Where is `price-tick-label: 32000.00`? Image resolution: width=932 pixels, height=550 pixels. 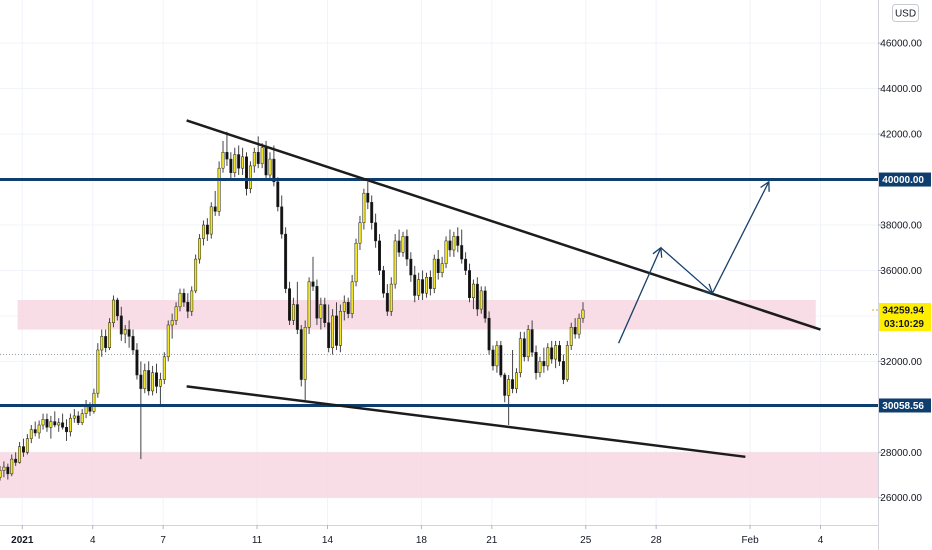
price-tick-label: 32000.00 is located at coordinates (901, 362).